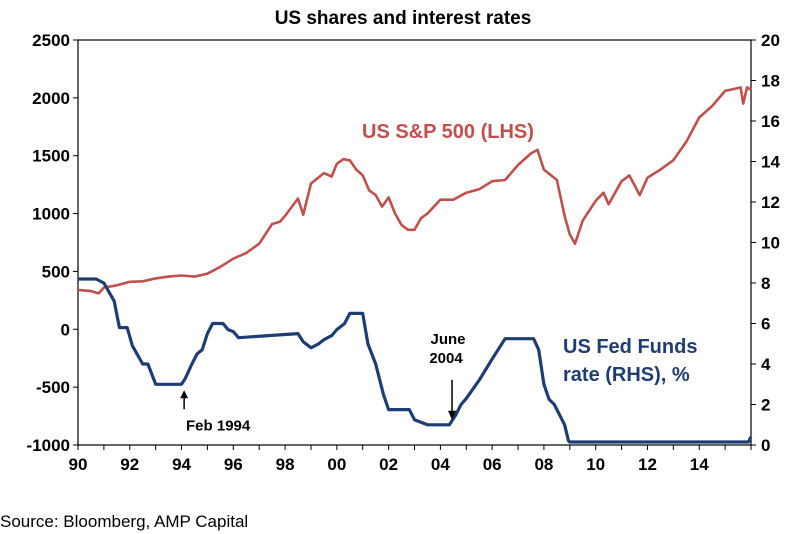 This screenshot has height=534, width=804. Describe the element at coordinates (630, 347) in the screenshot. I see `series-label-fed-funds-line1: US Fed Funds` at that location.